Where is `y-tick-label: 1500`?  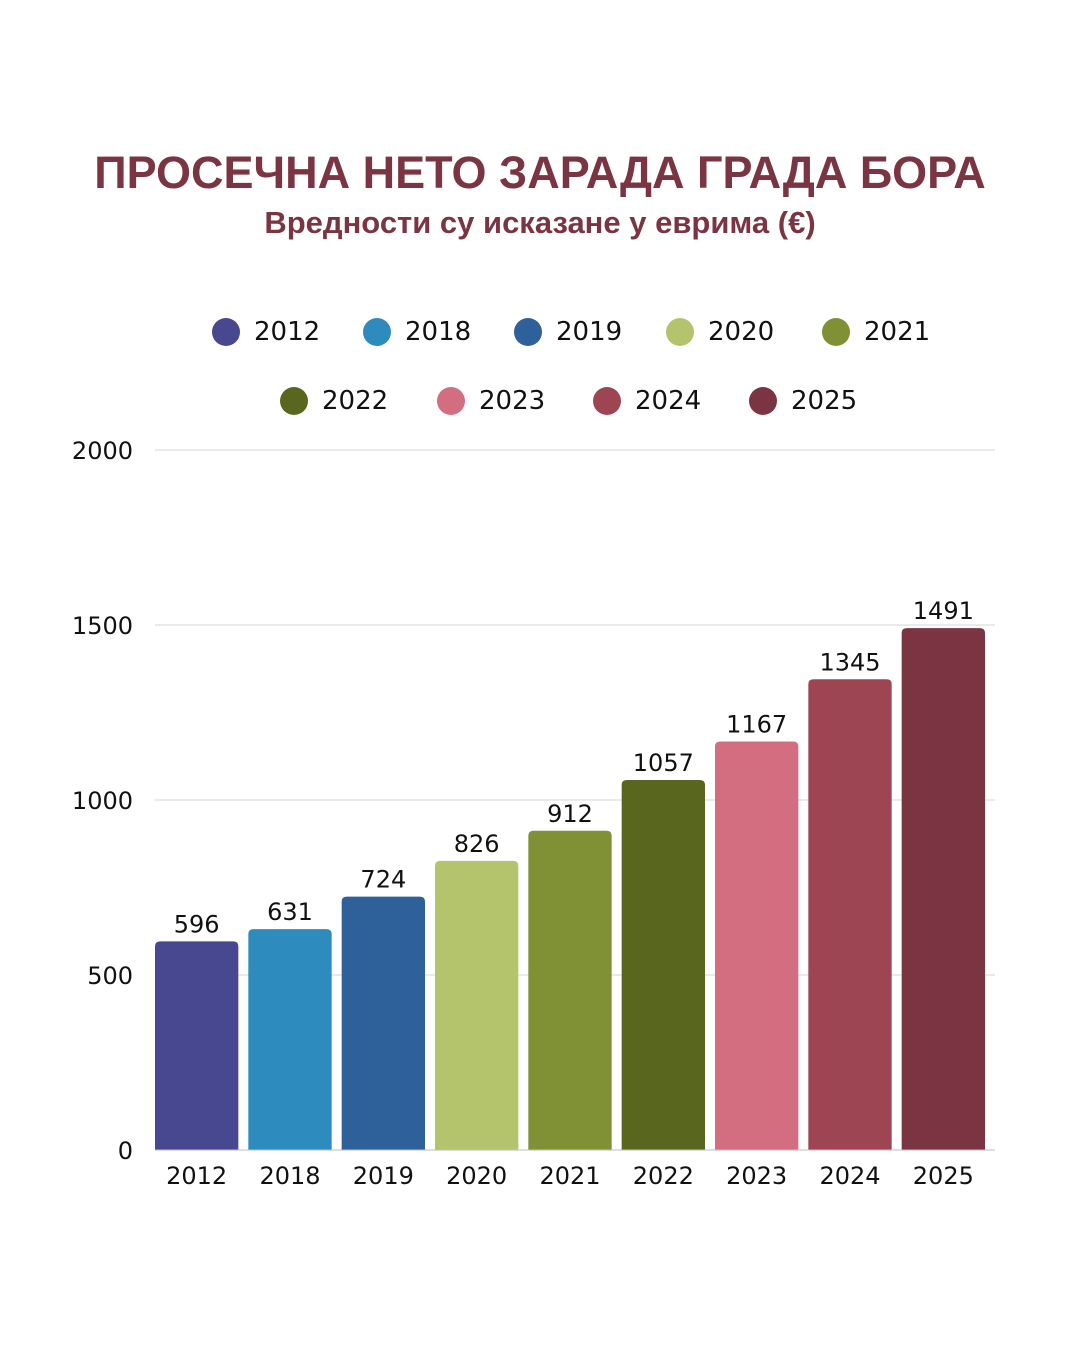 y-tick-label: 1500 is located at coordinates (102, 626).